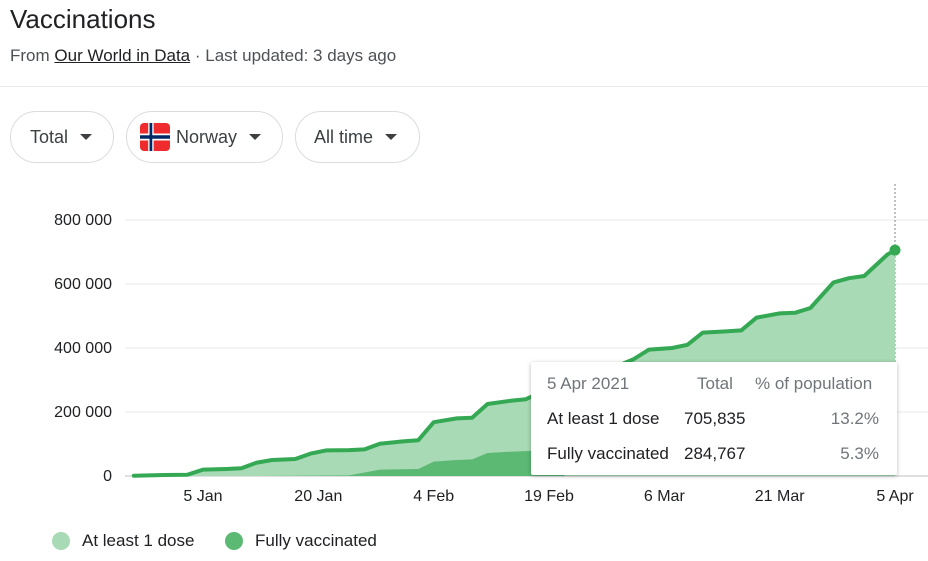 This screenshot has height=561, width=928. What do you see at coordinates (895, 250) in the screenshot?
I see `latest-point` at bounding box center [895, 250].